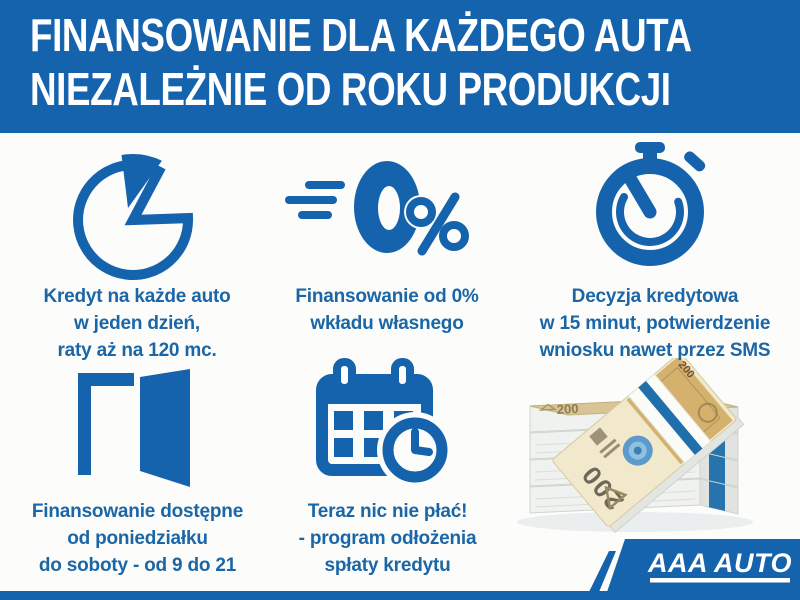 This screenshot has width=800, height=600. Describe the element at coordinates (650, 219) in the screenshot. I see `stopwatch-dial-arc` at that location.